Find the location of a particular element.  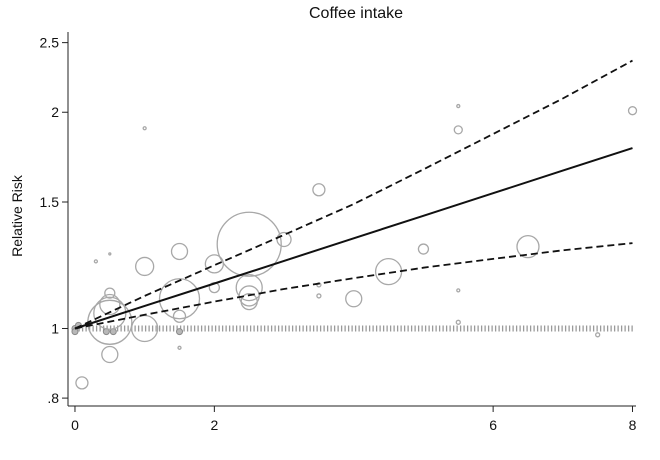

x-tick-label: 8 is located at coordinates (633, 425).